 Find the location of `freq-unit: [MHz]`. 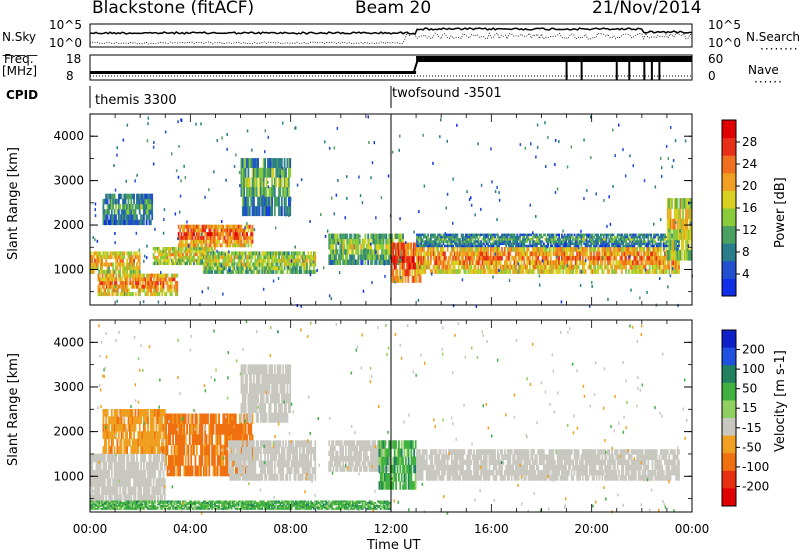

freq-unit: [MHz] is located at coordinates (20, 71).